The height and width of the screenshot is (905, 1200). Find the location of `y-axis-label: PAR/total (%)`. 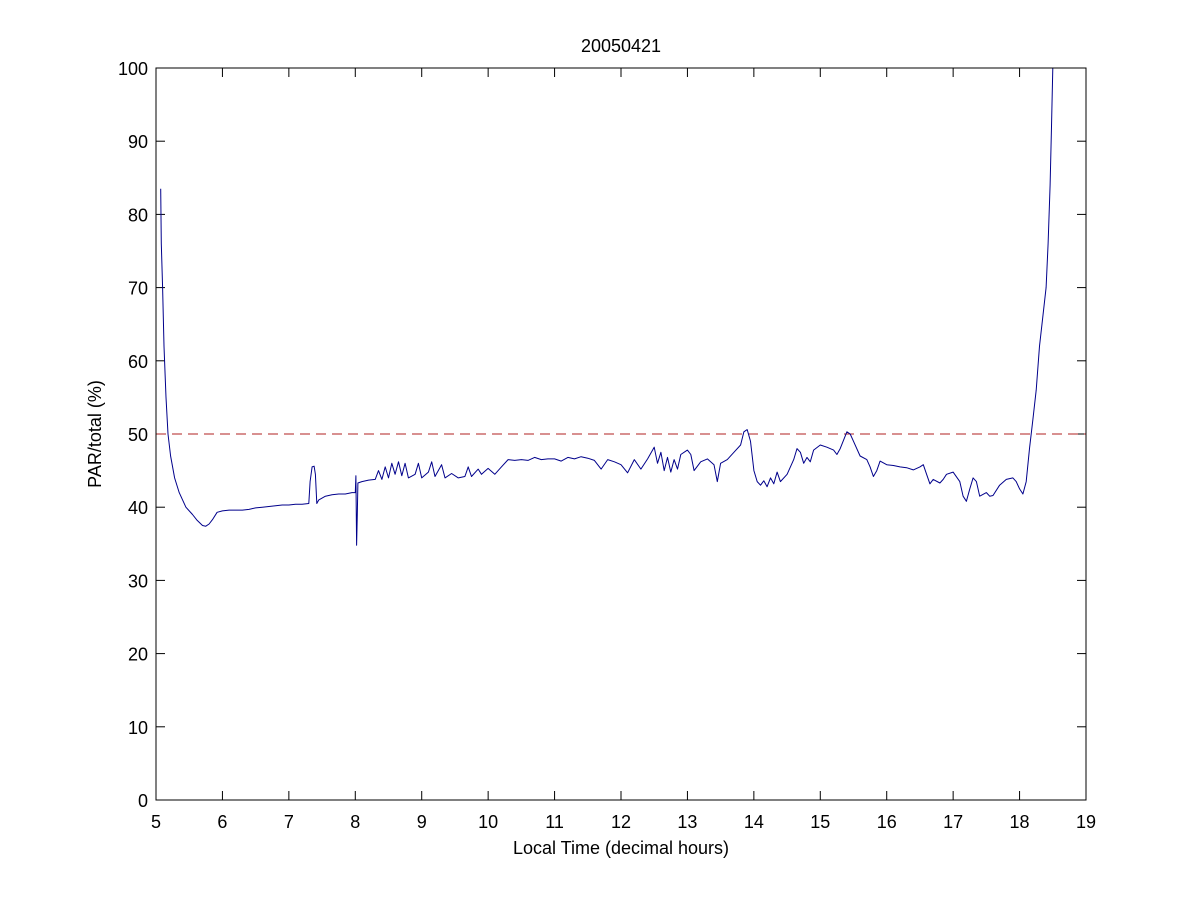

y-axis-label: PAR/total (%) is located at coordinates (95, 434).